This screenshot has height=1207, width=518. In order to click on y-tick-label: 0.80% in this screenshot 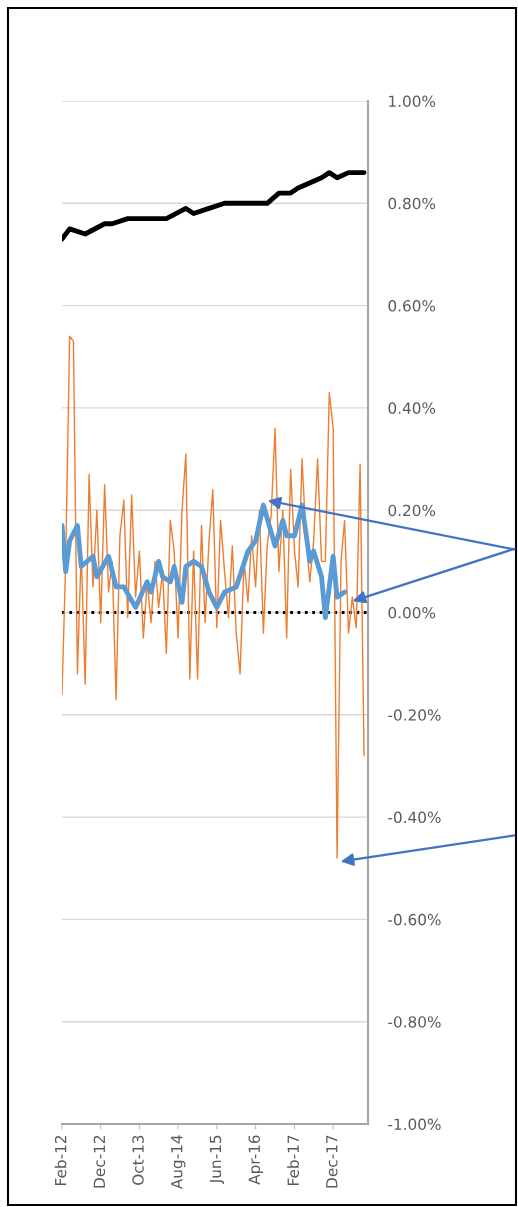, I will do `click(412, 203)`.